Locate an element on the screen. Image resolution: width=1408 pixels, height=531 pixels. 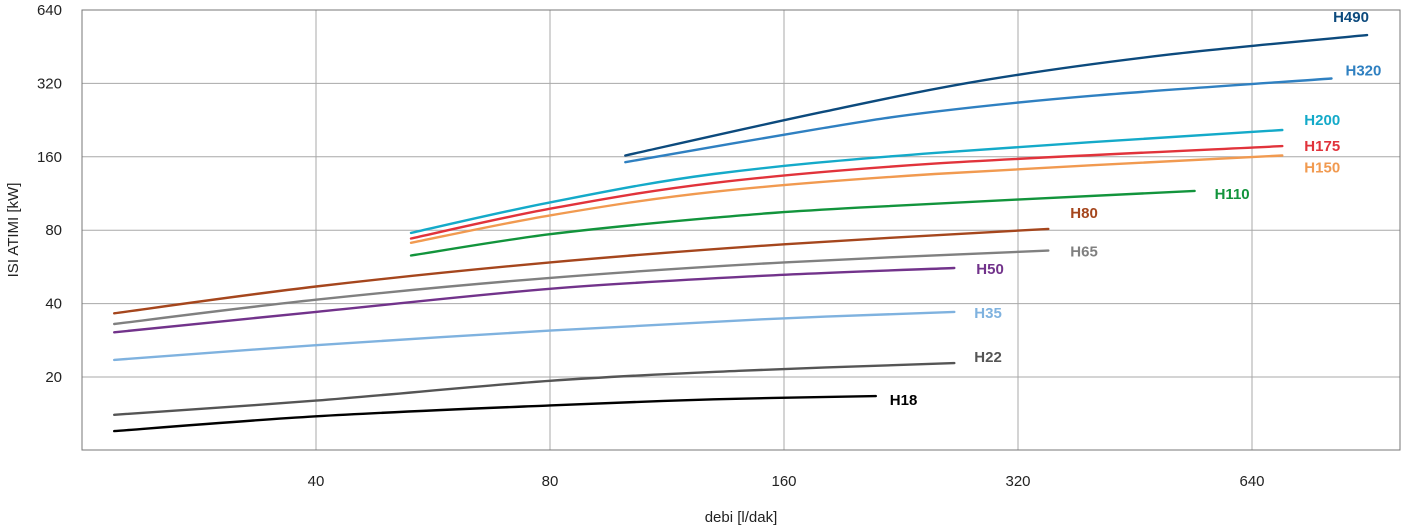
series-label-h80: H80 is located at coordinates (1084, 213).